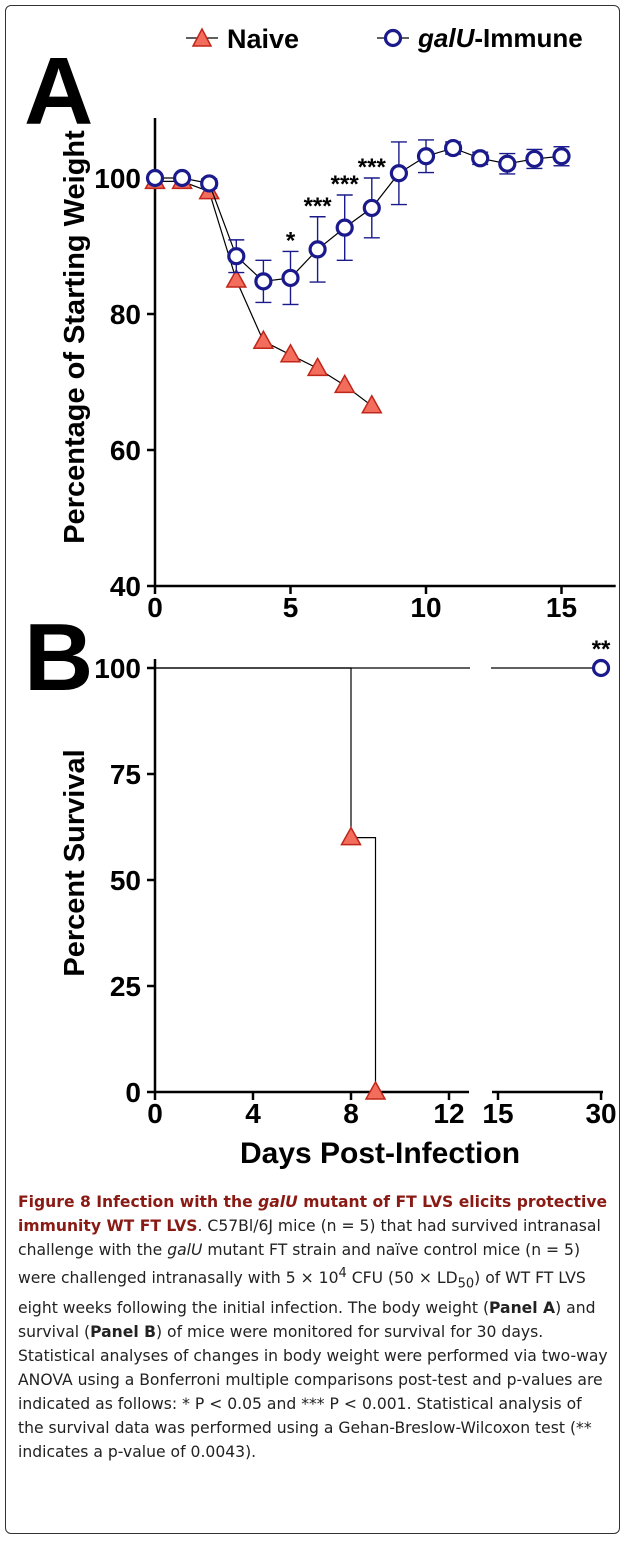 Image resolution: width=627 pixels, height=1541 pixels. What do you see at coordinates (75, 862) in the screenshot?
I see `panel-b-ylabel: Percent Survival` at bounding box center [75, 862].